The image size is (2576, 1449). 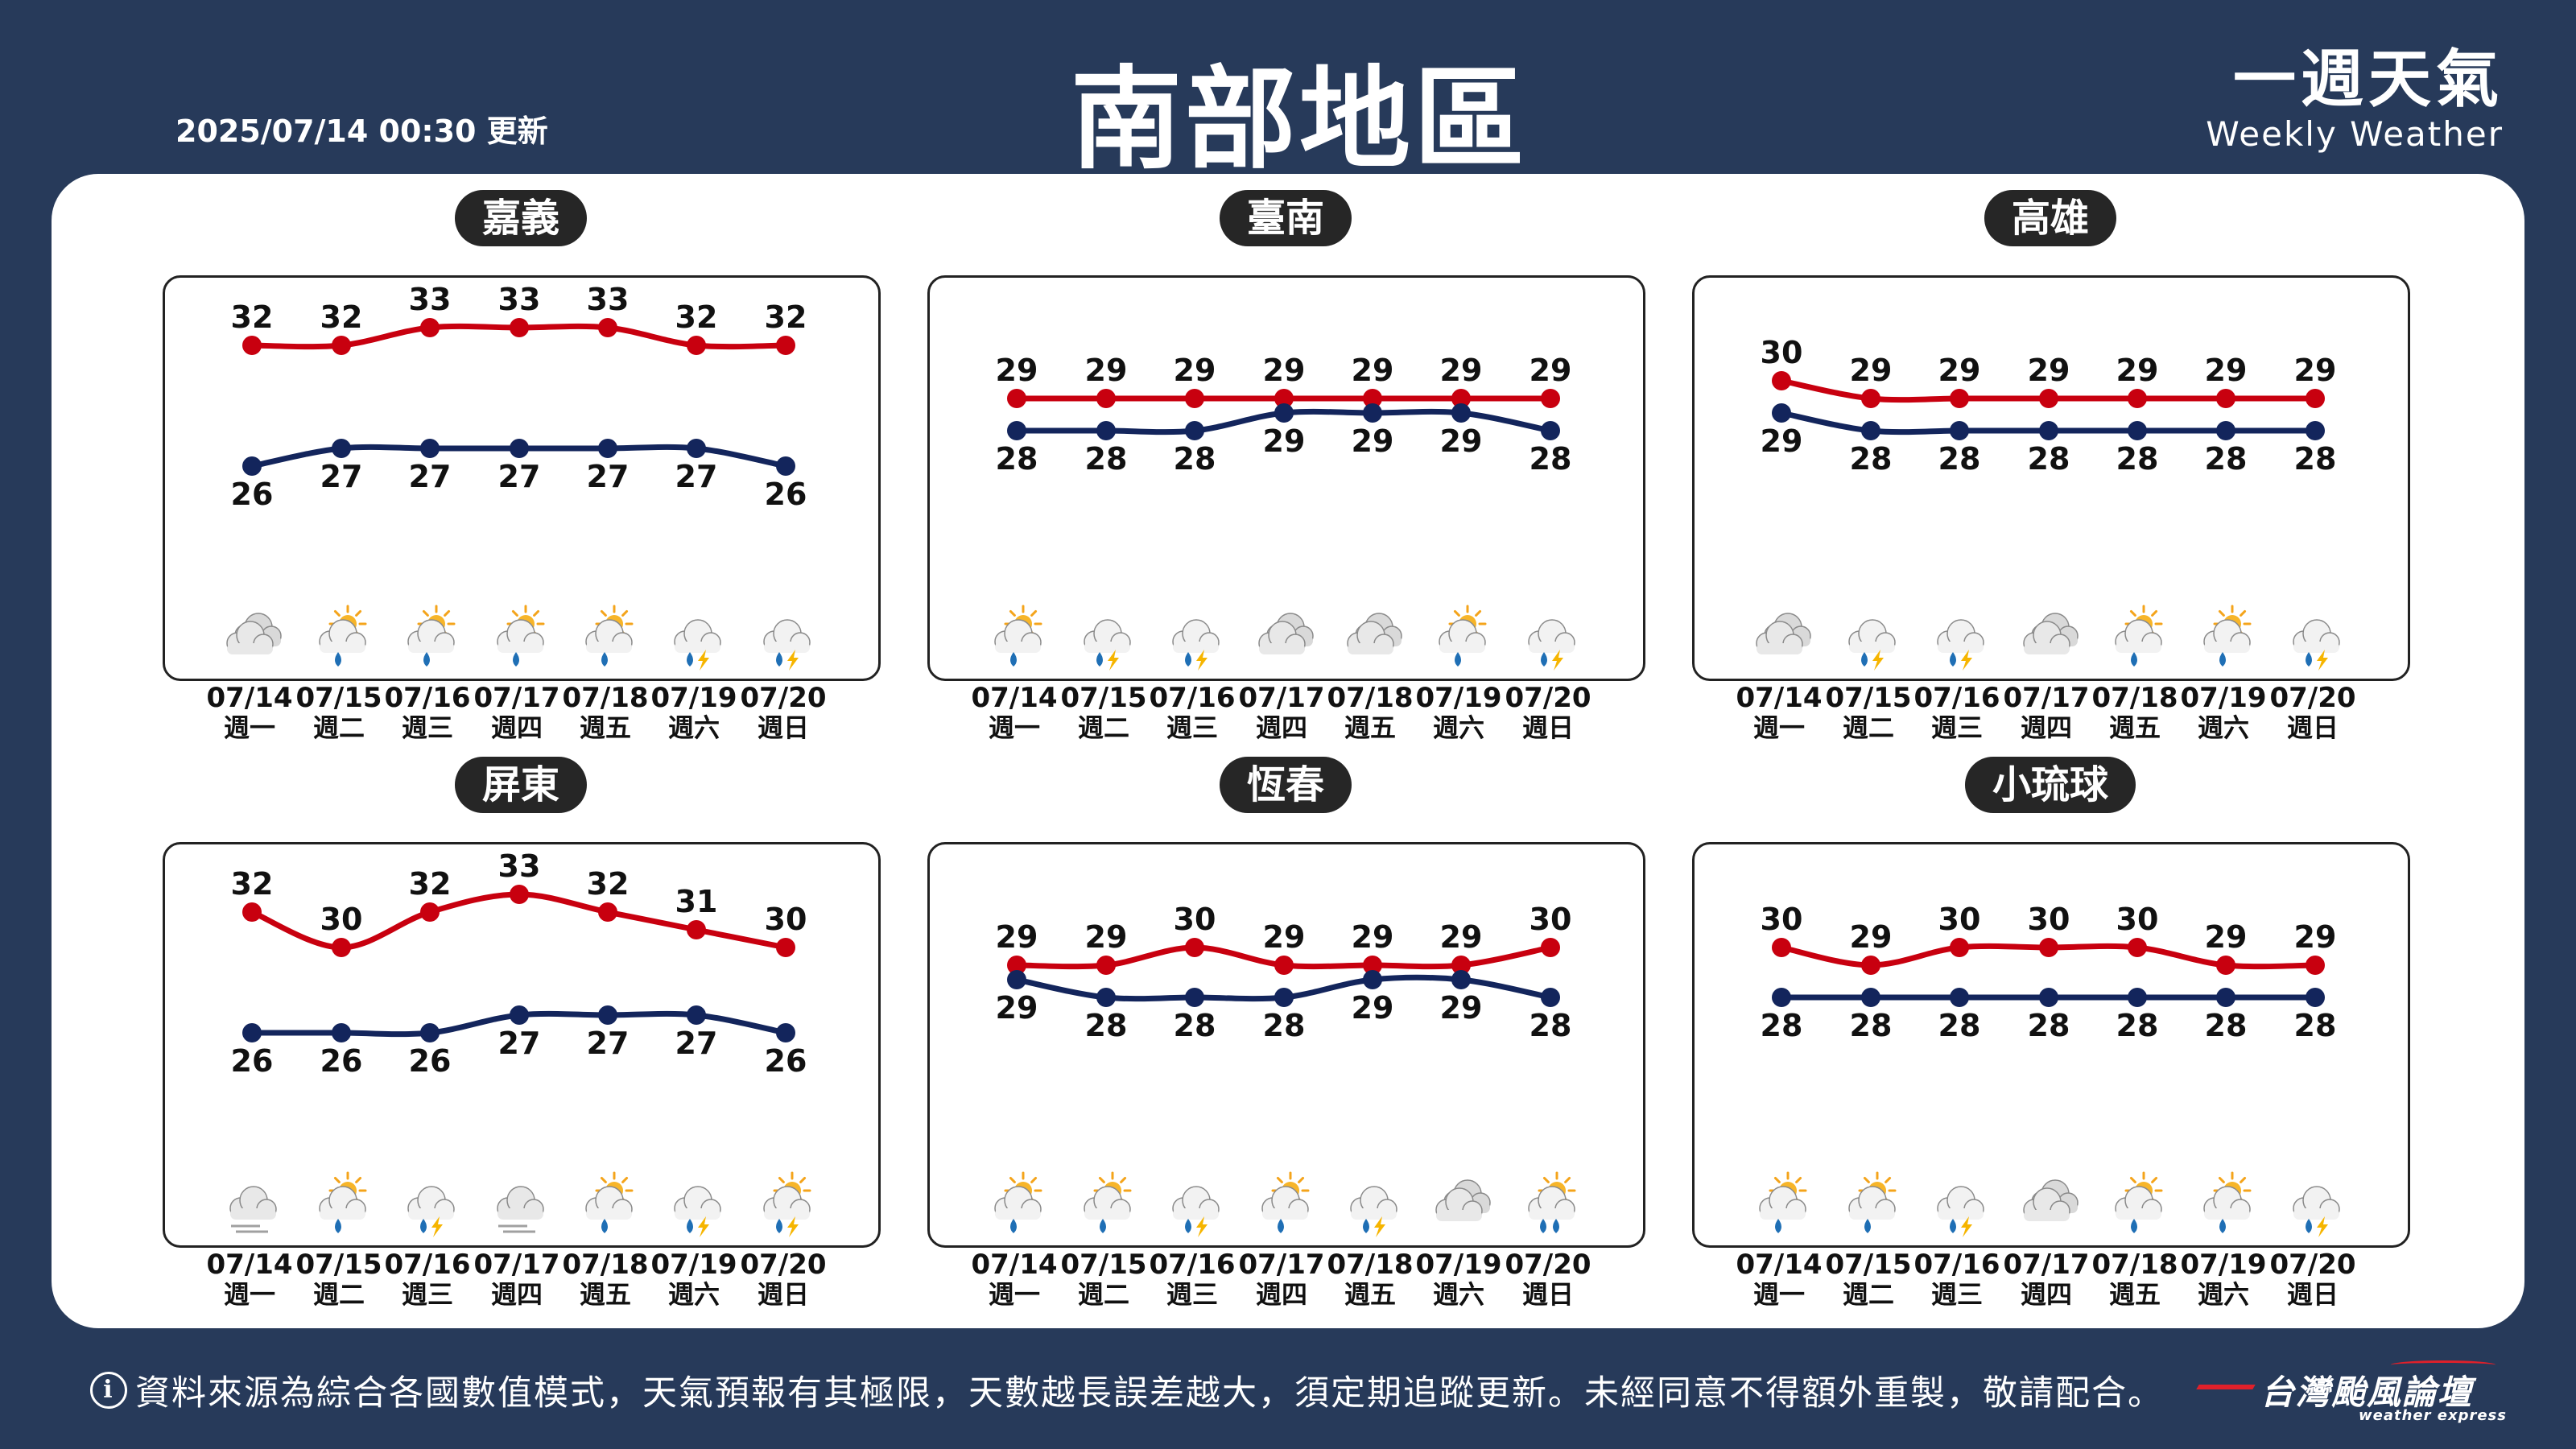 I want to click on temperature-chart: 29 29 30 29 29 29 30 29 28 28 28 29 29 28, so click(x=1286, y=1045).